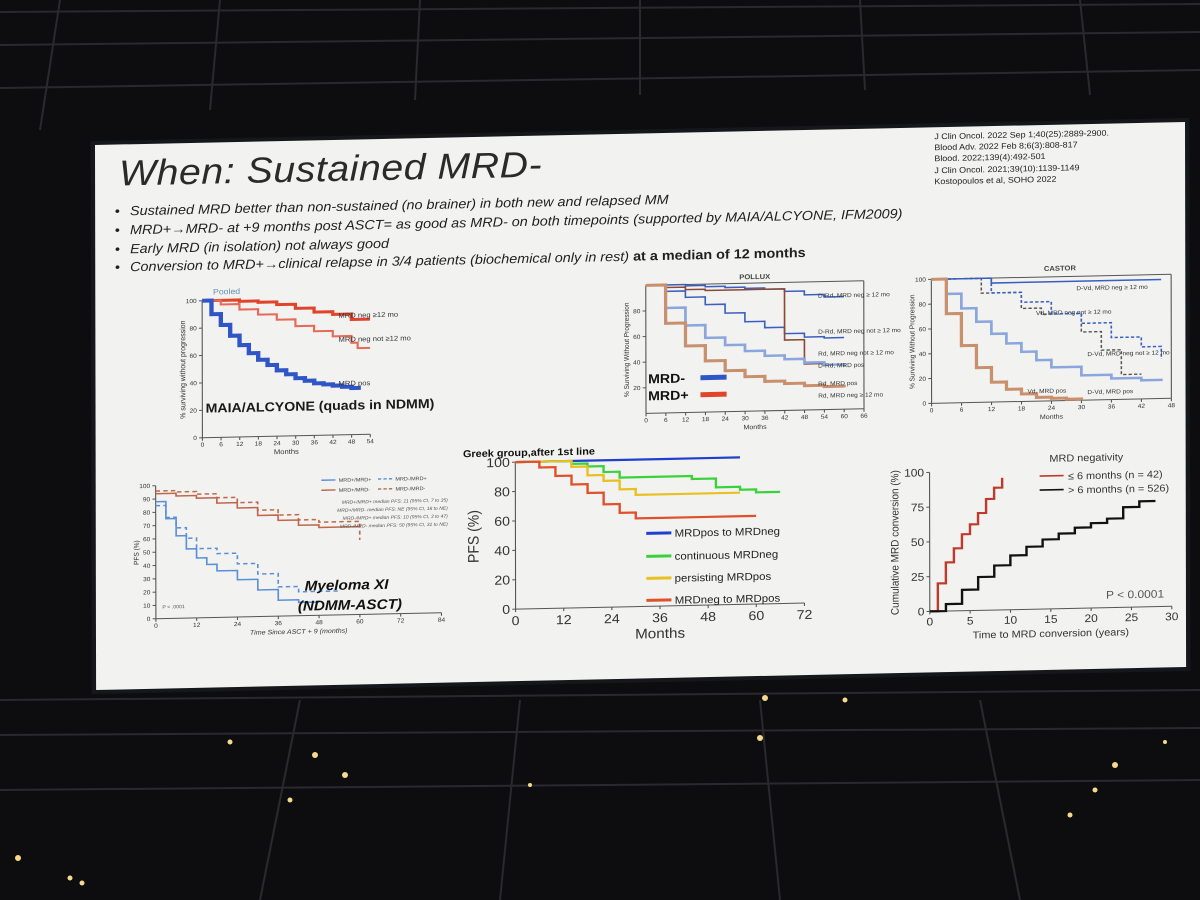 The height and width of the screenshot is (900, 1200). Describe the element at coordinates (355, 480) in the screenshot. I see `legend-label: MRD+/MRD+` at that location.